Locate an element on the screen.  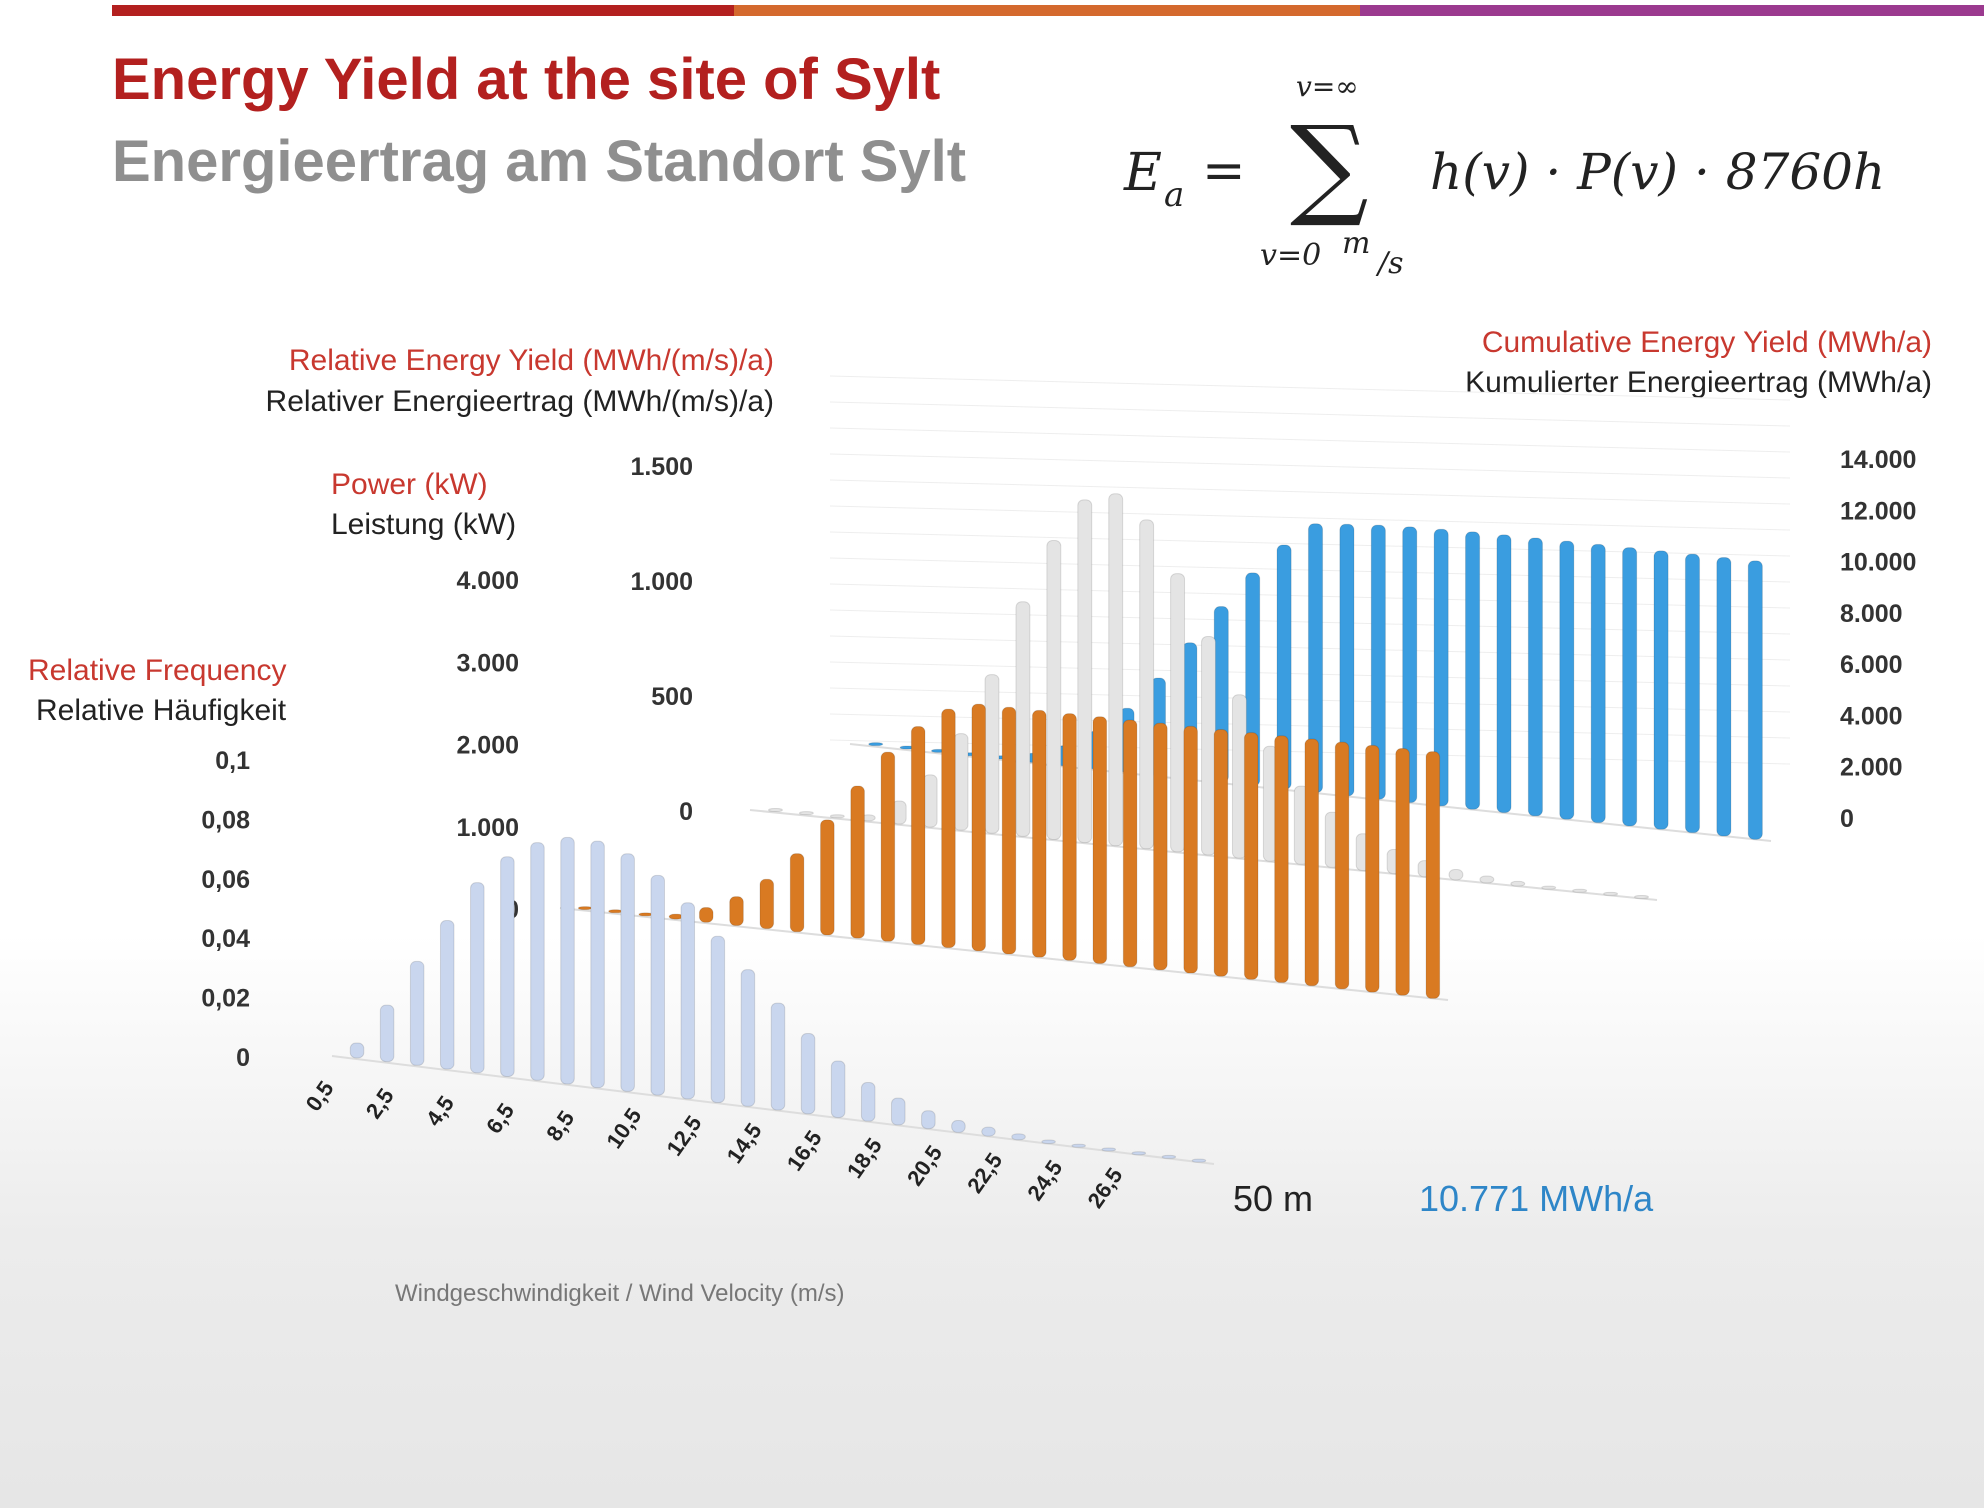
cumulative-tick-label: 12.000 is located at coordinates (1878, 511).